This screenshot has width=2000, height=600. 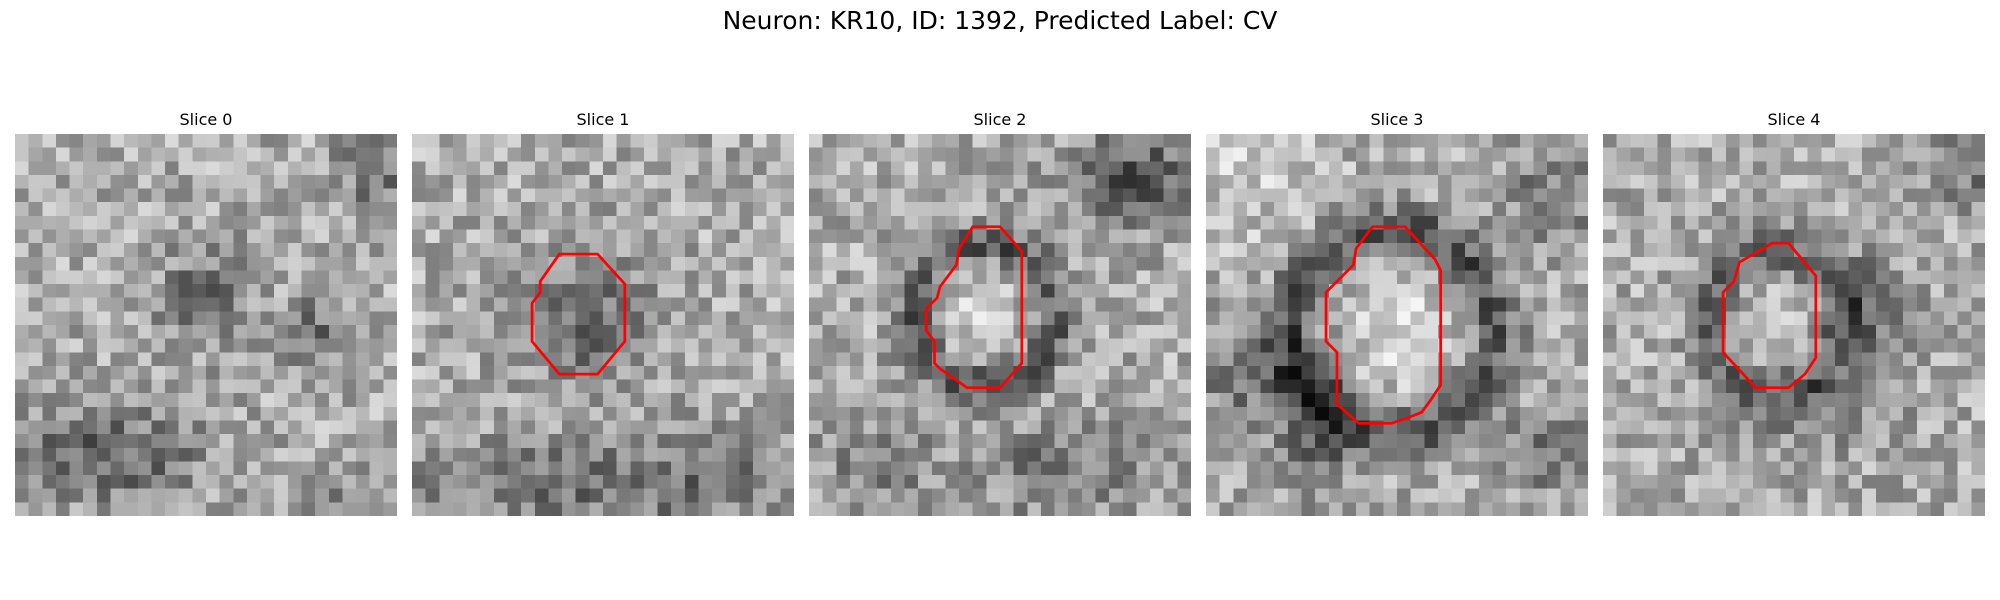 I want to click on slice-title: Slice 3, so click(x=1397, y=119).